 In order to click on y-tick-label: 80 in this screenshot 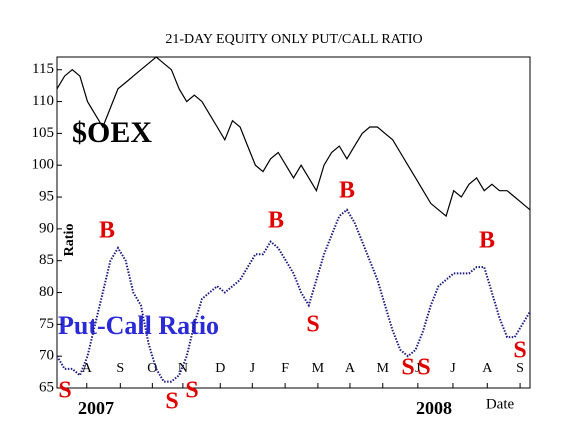, I will do `click(46, 292)`.